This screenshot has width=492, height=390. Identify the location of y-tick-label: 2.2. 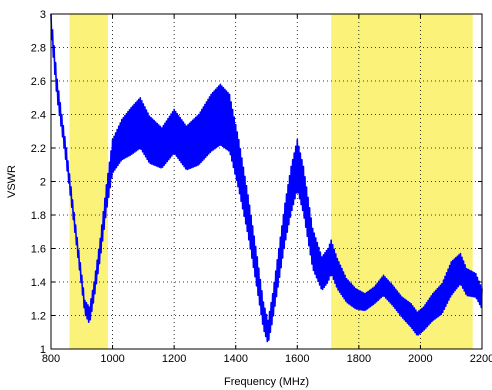
(38, 149).